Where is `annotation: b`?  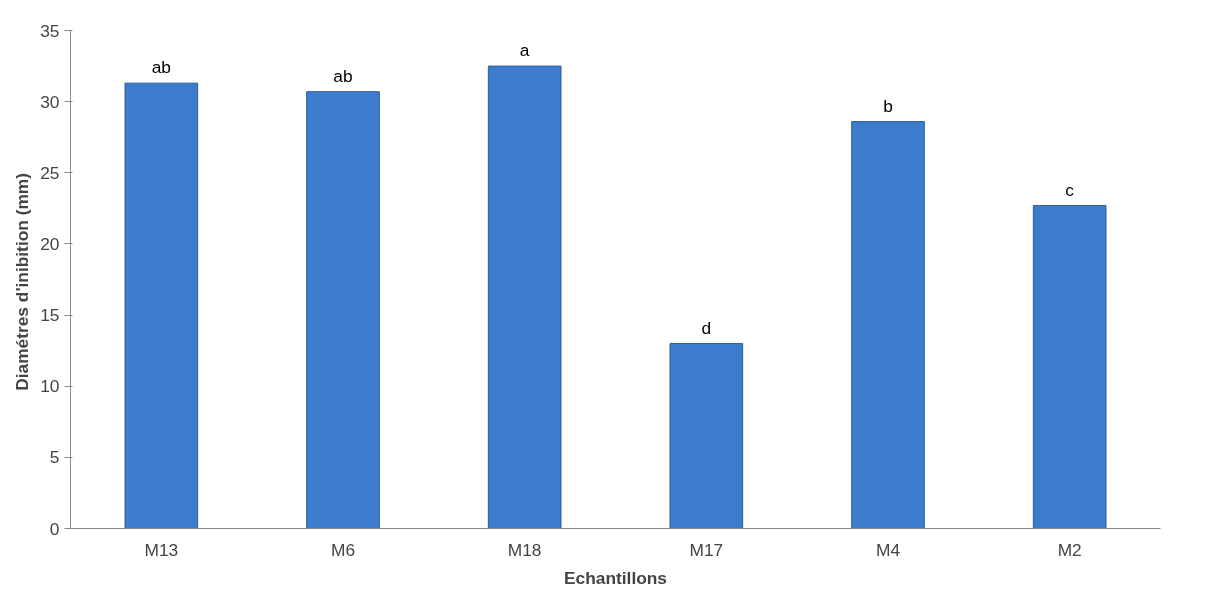 annotation: b is located at coordinates (888, 105).